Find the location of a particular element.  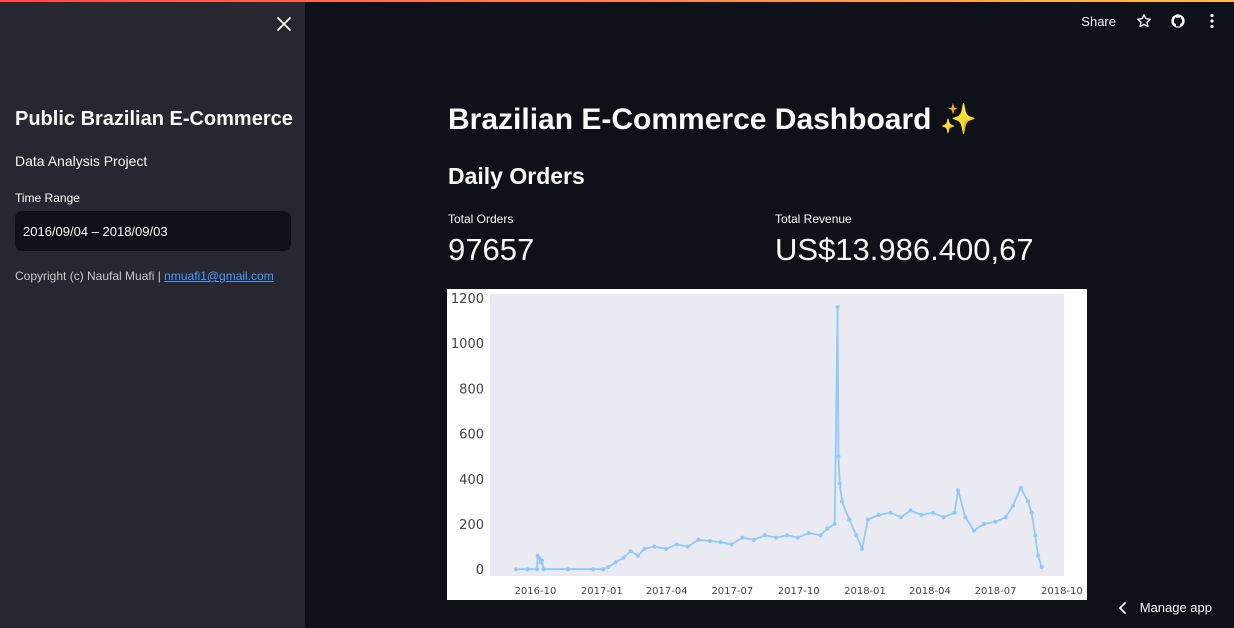

y-tick-label-2: 400 is located at coordinates (471, 480).